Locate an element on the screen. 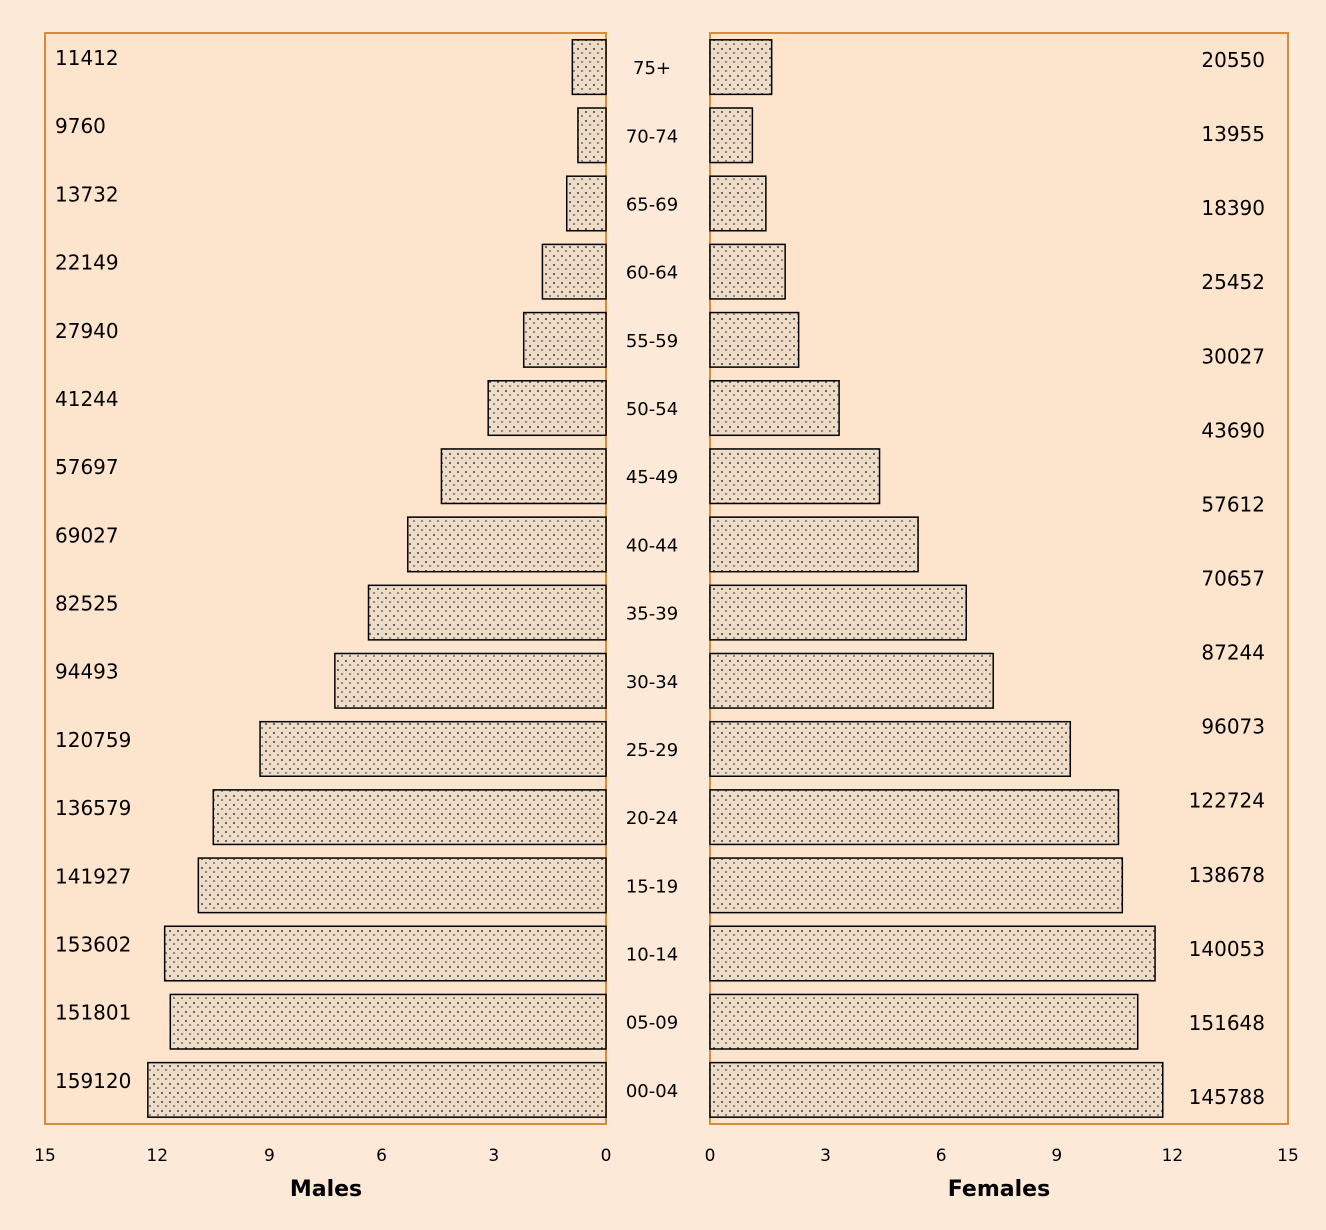  female-x-tick: 12 is located at coordinates (1173, 1156).